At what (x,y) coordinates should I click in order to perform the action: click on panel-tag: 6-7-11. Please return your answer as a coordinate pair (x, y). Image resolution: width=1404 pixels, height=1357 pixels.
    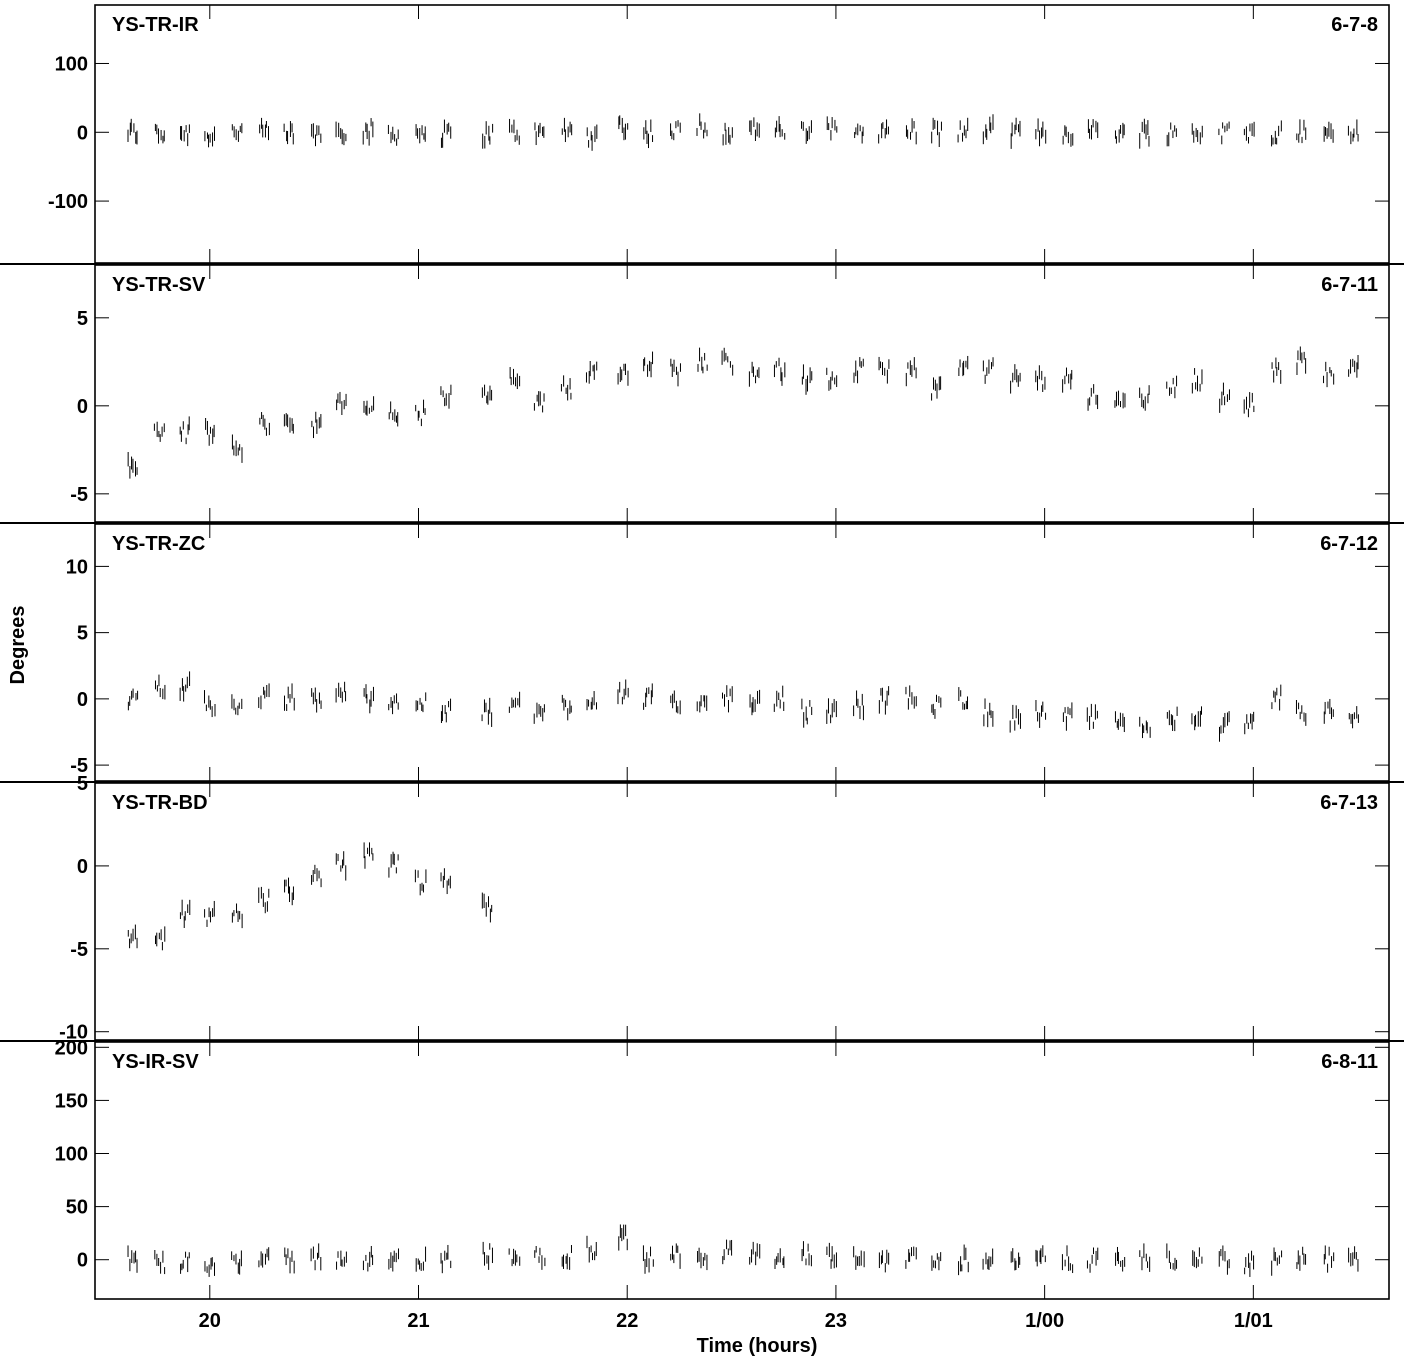
    Looking at the image, I should click on (1349, 285).